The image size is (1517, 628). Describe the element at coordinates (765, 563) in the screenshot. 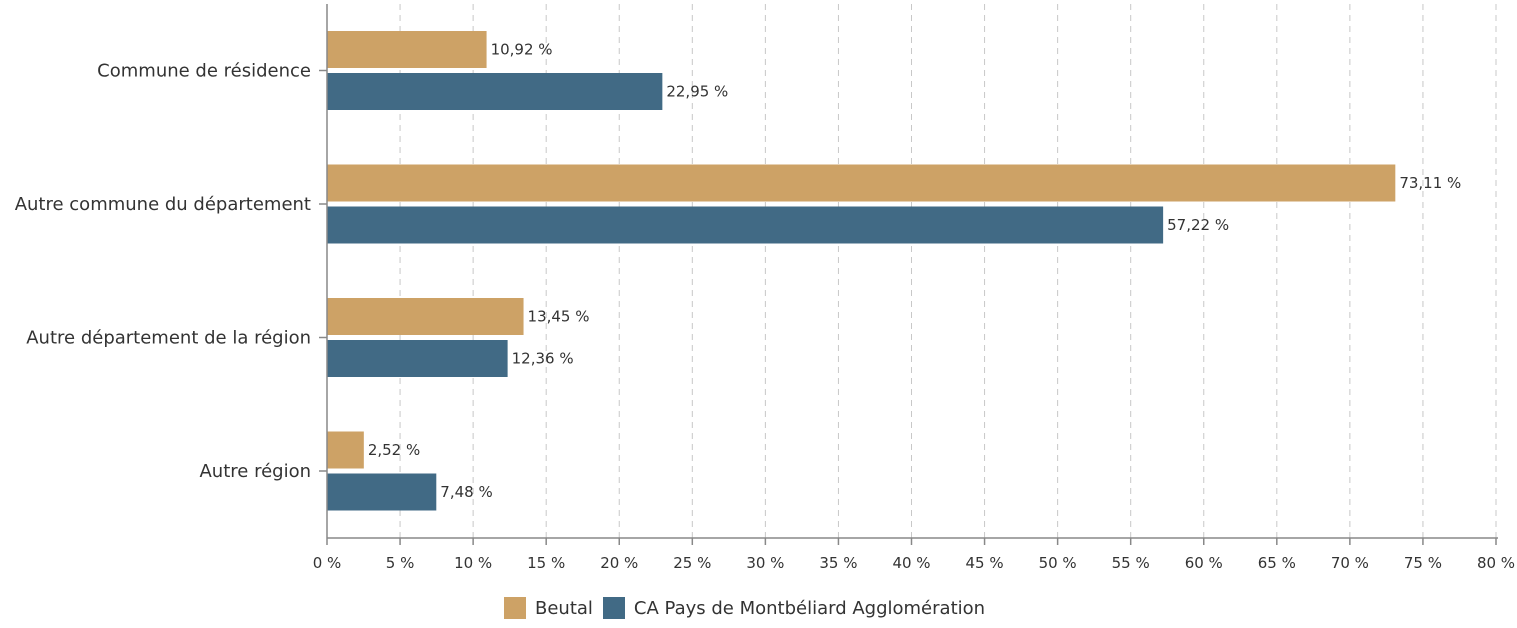

I see `x-tick-label: 30 %` at that location.